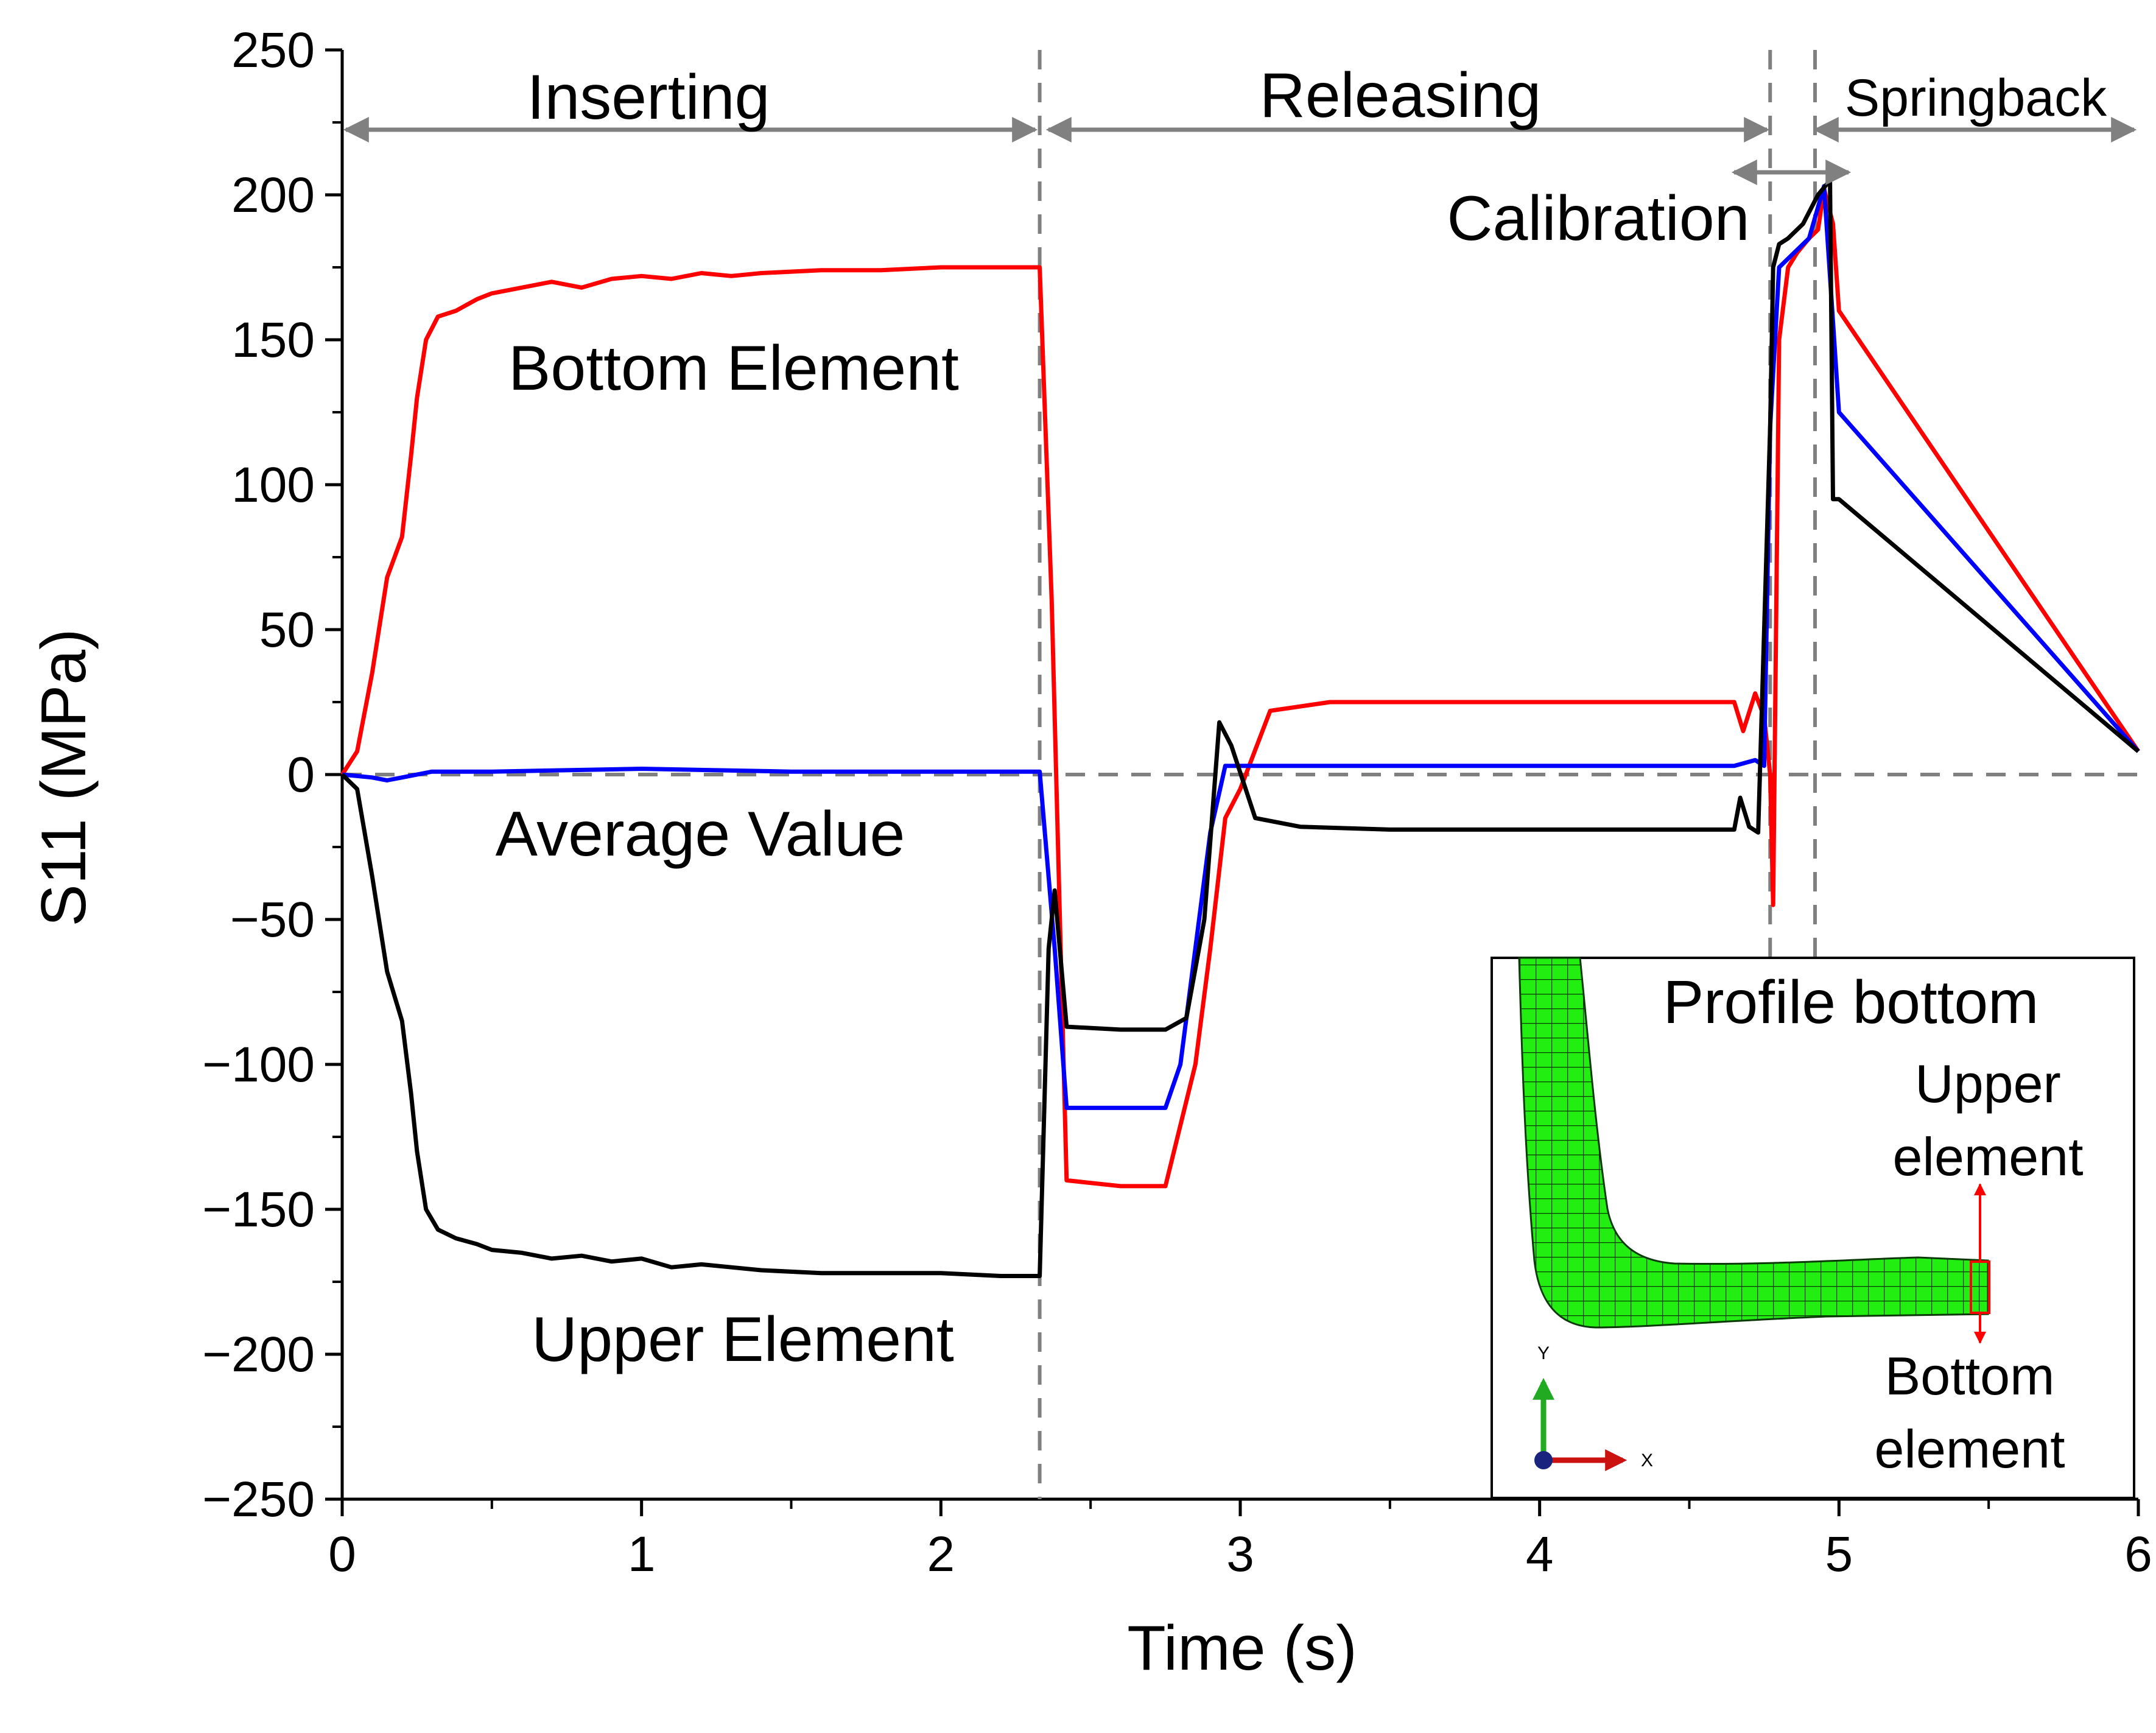 This screenshot has height=1733, width=2156. What do you see at coordinates (272, 919) in the screenshot?
I see `y-tick-label: −50` at bounding box center [272, 919].